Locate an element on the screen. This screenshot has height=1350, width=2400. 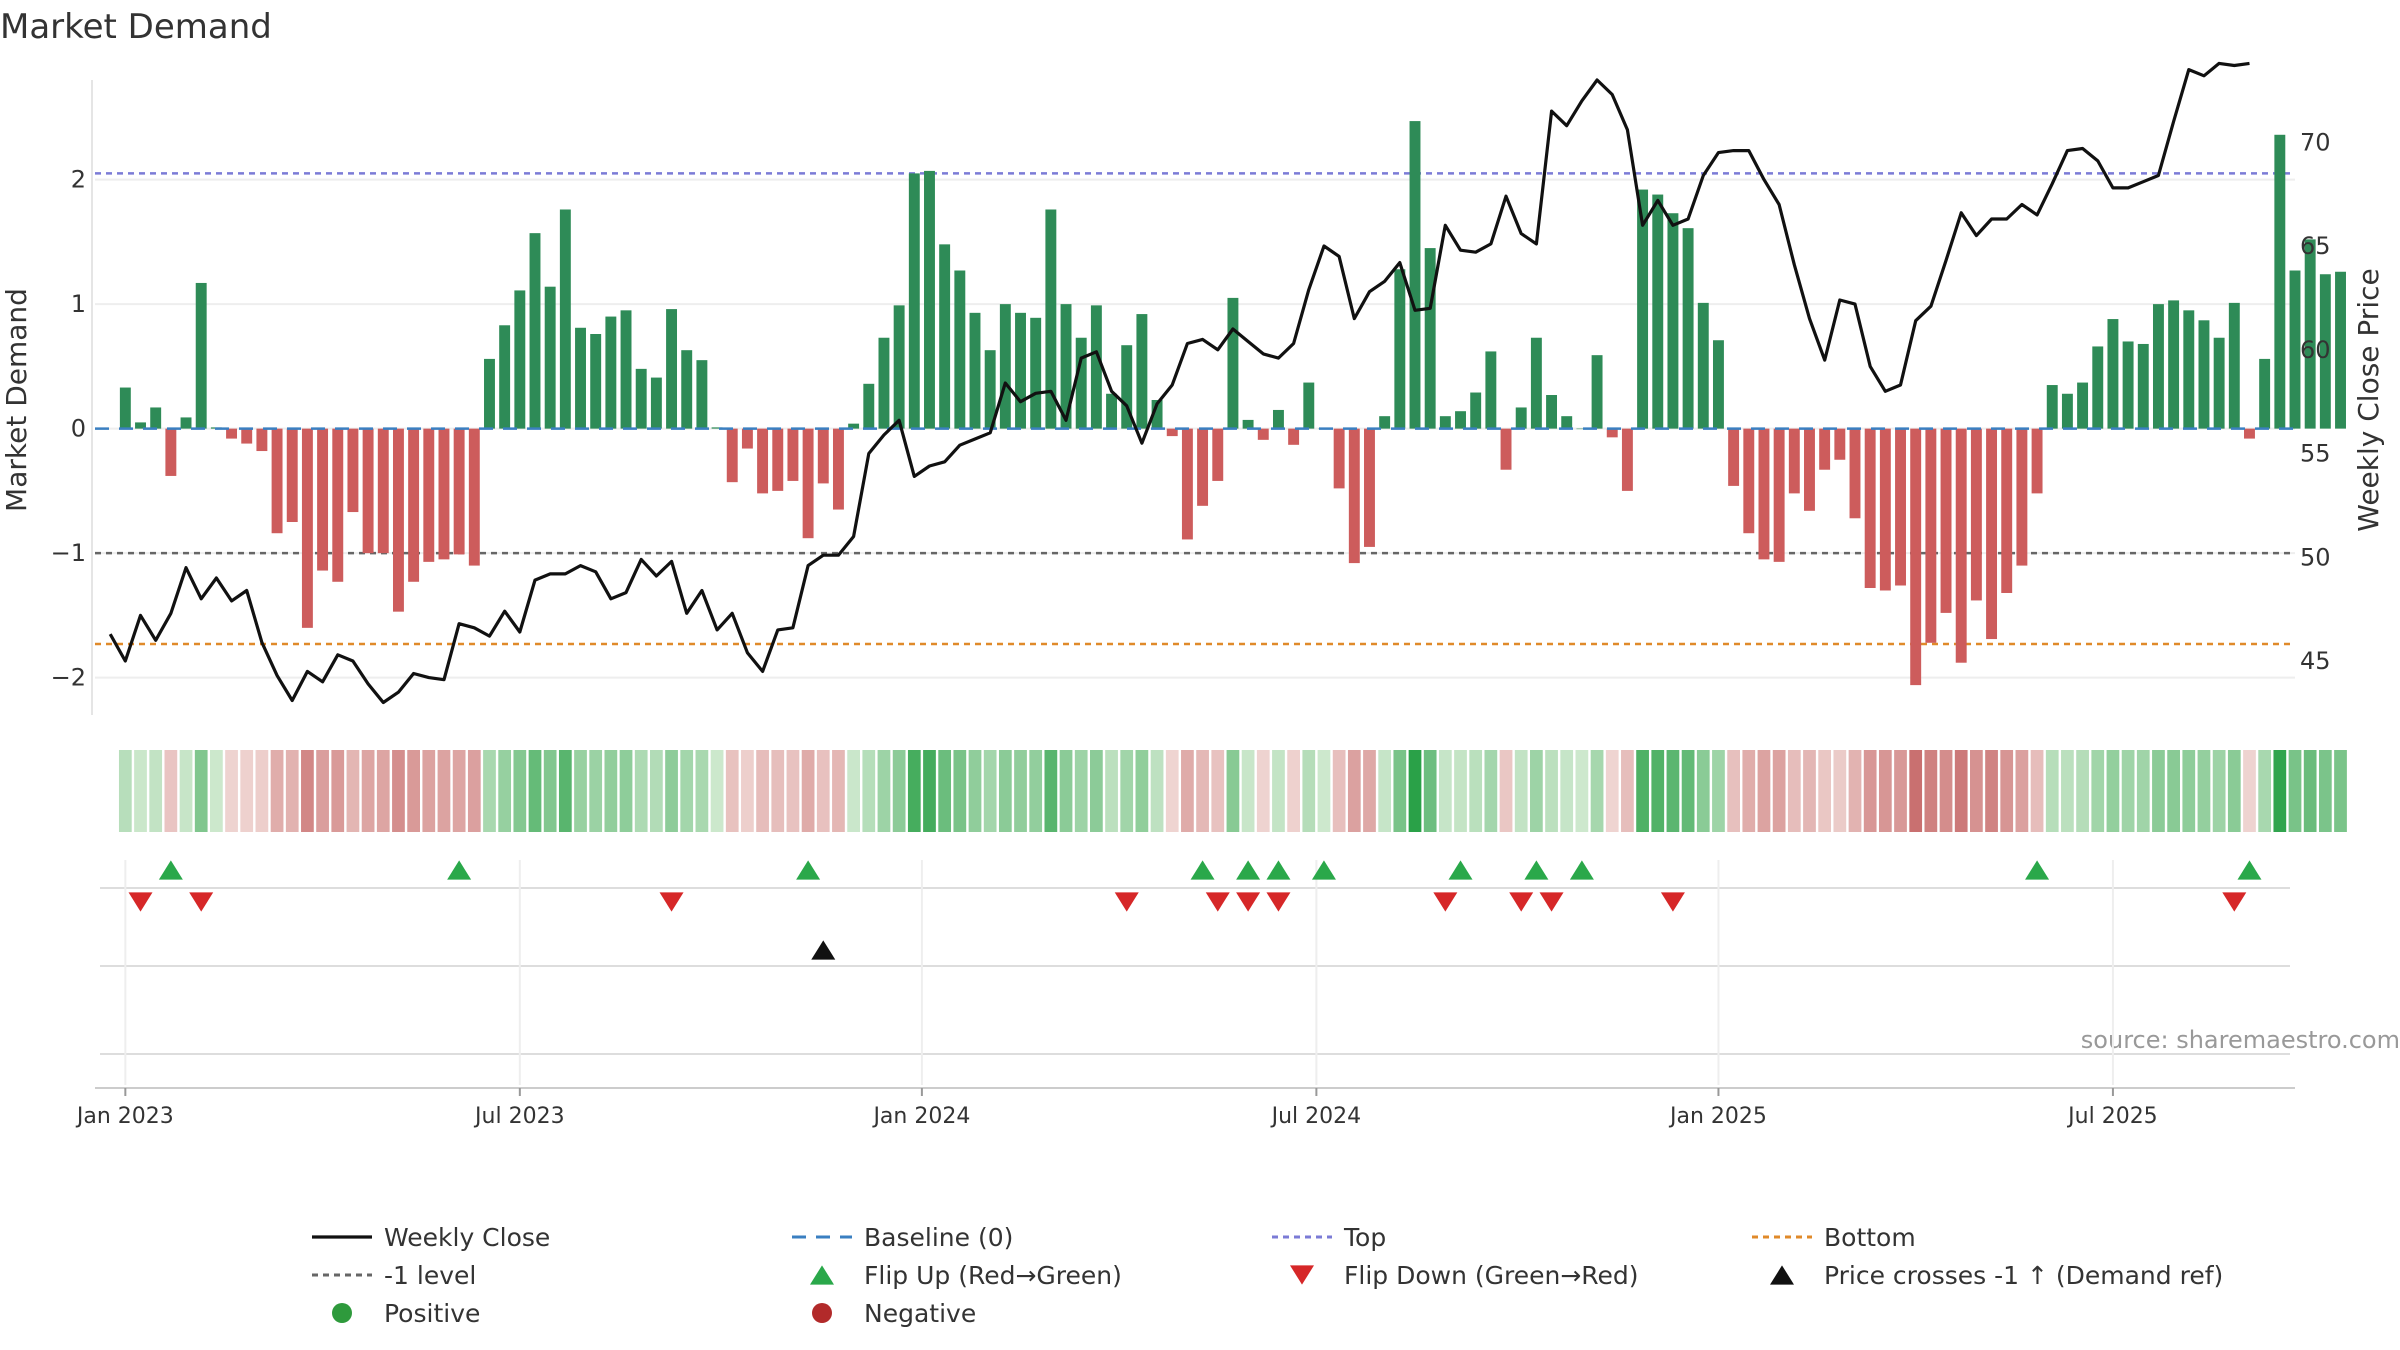
x-tick-label: Jul 2024 is located at coordinates (1316, 1116).